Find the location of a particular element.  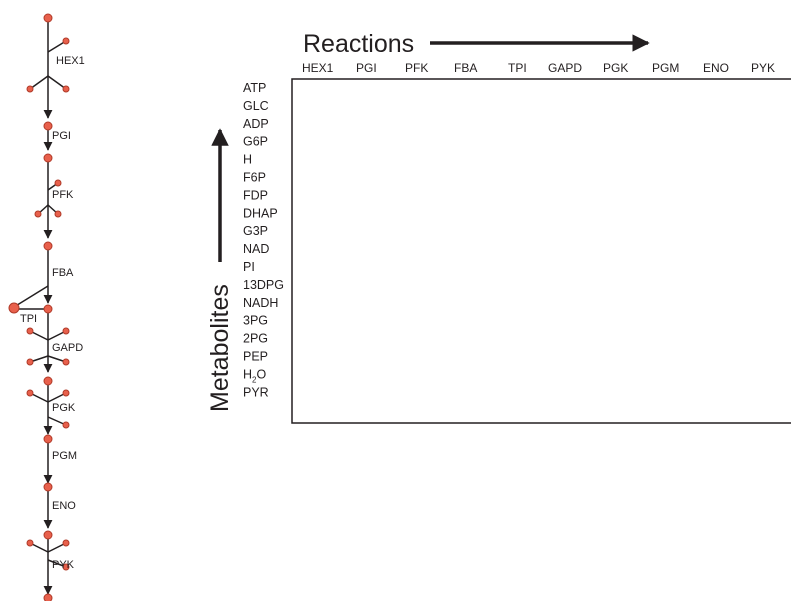

pathway-label-pfk: PFK is located at coordinates (63, 195).